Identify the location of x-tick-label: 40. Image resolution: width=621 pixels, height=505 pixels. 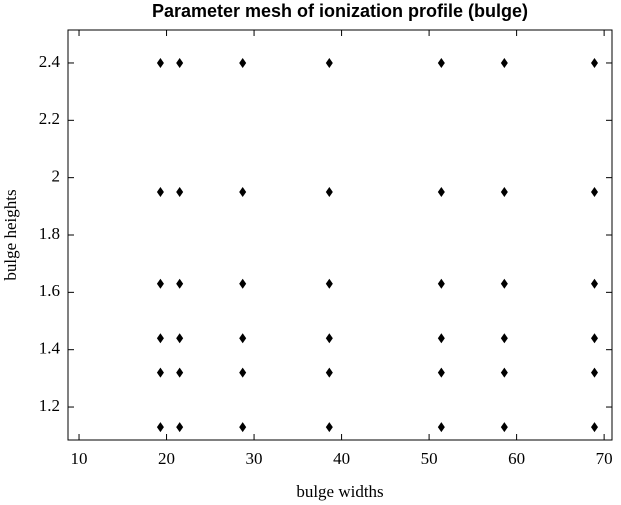
(341, 458).